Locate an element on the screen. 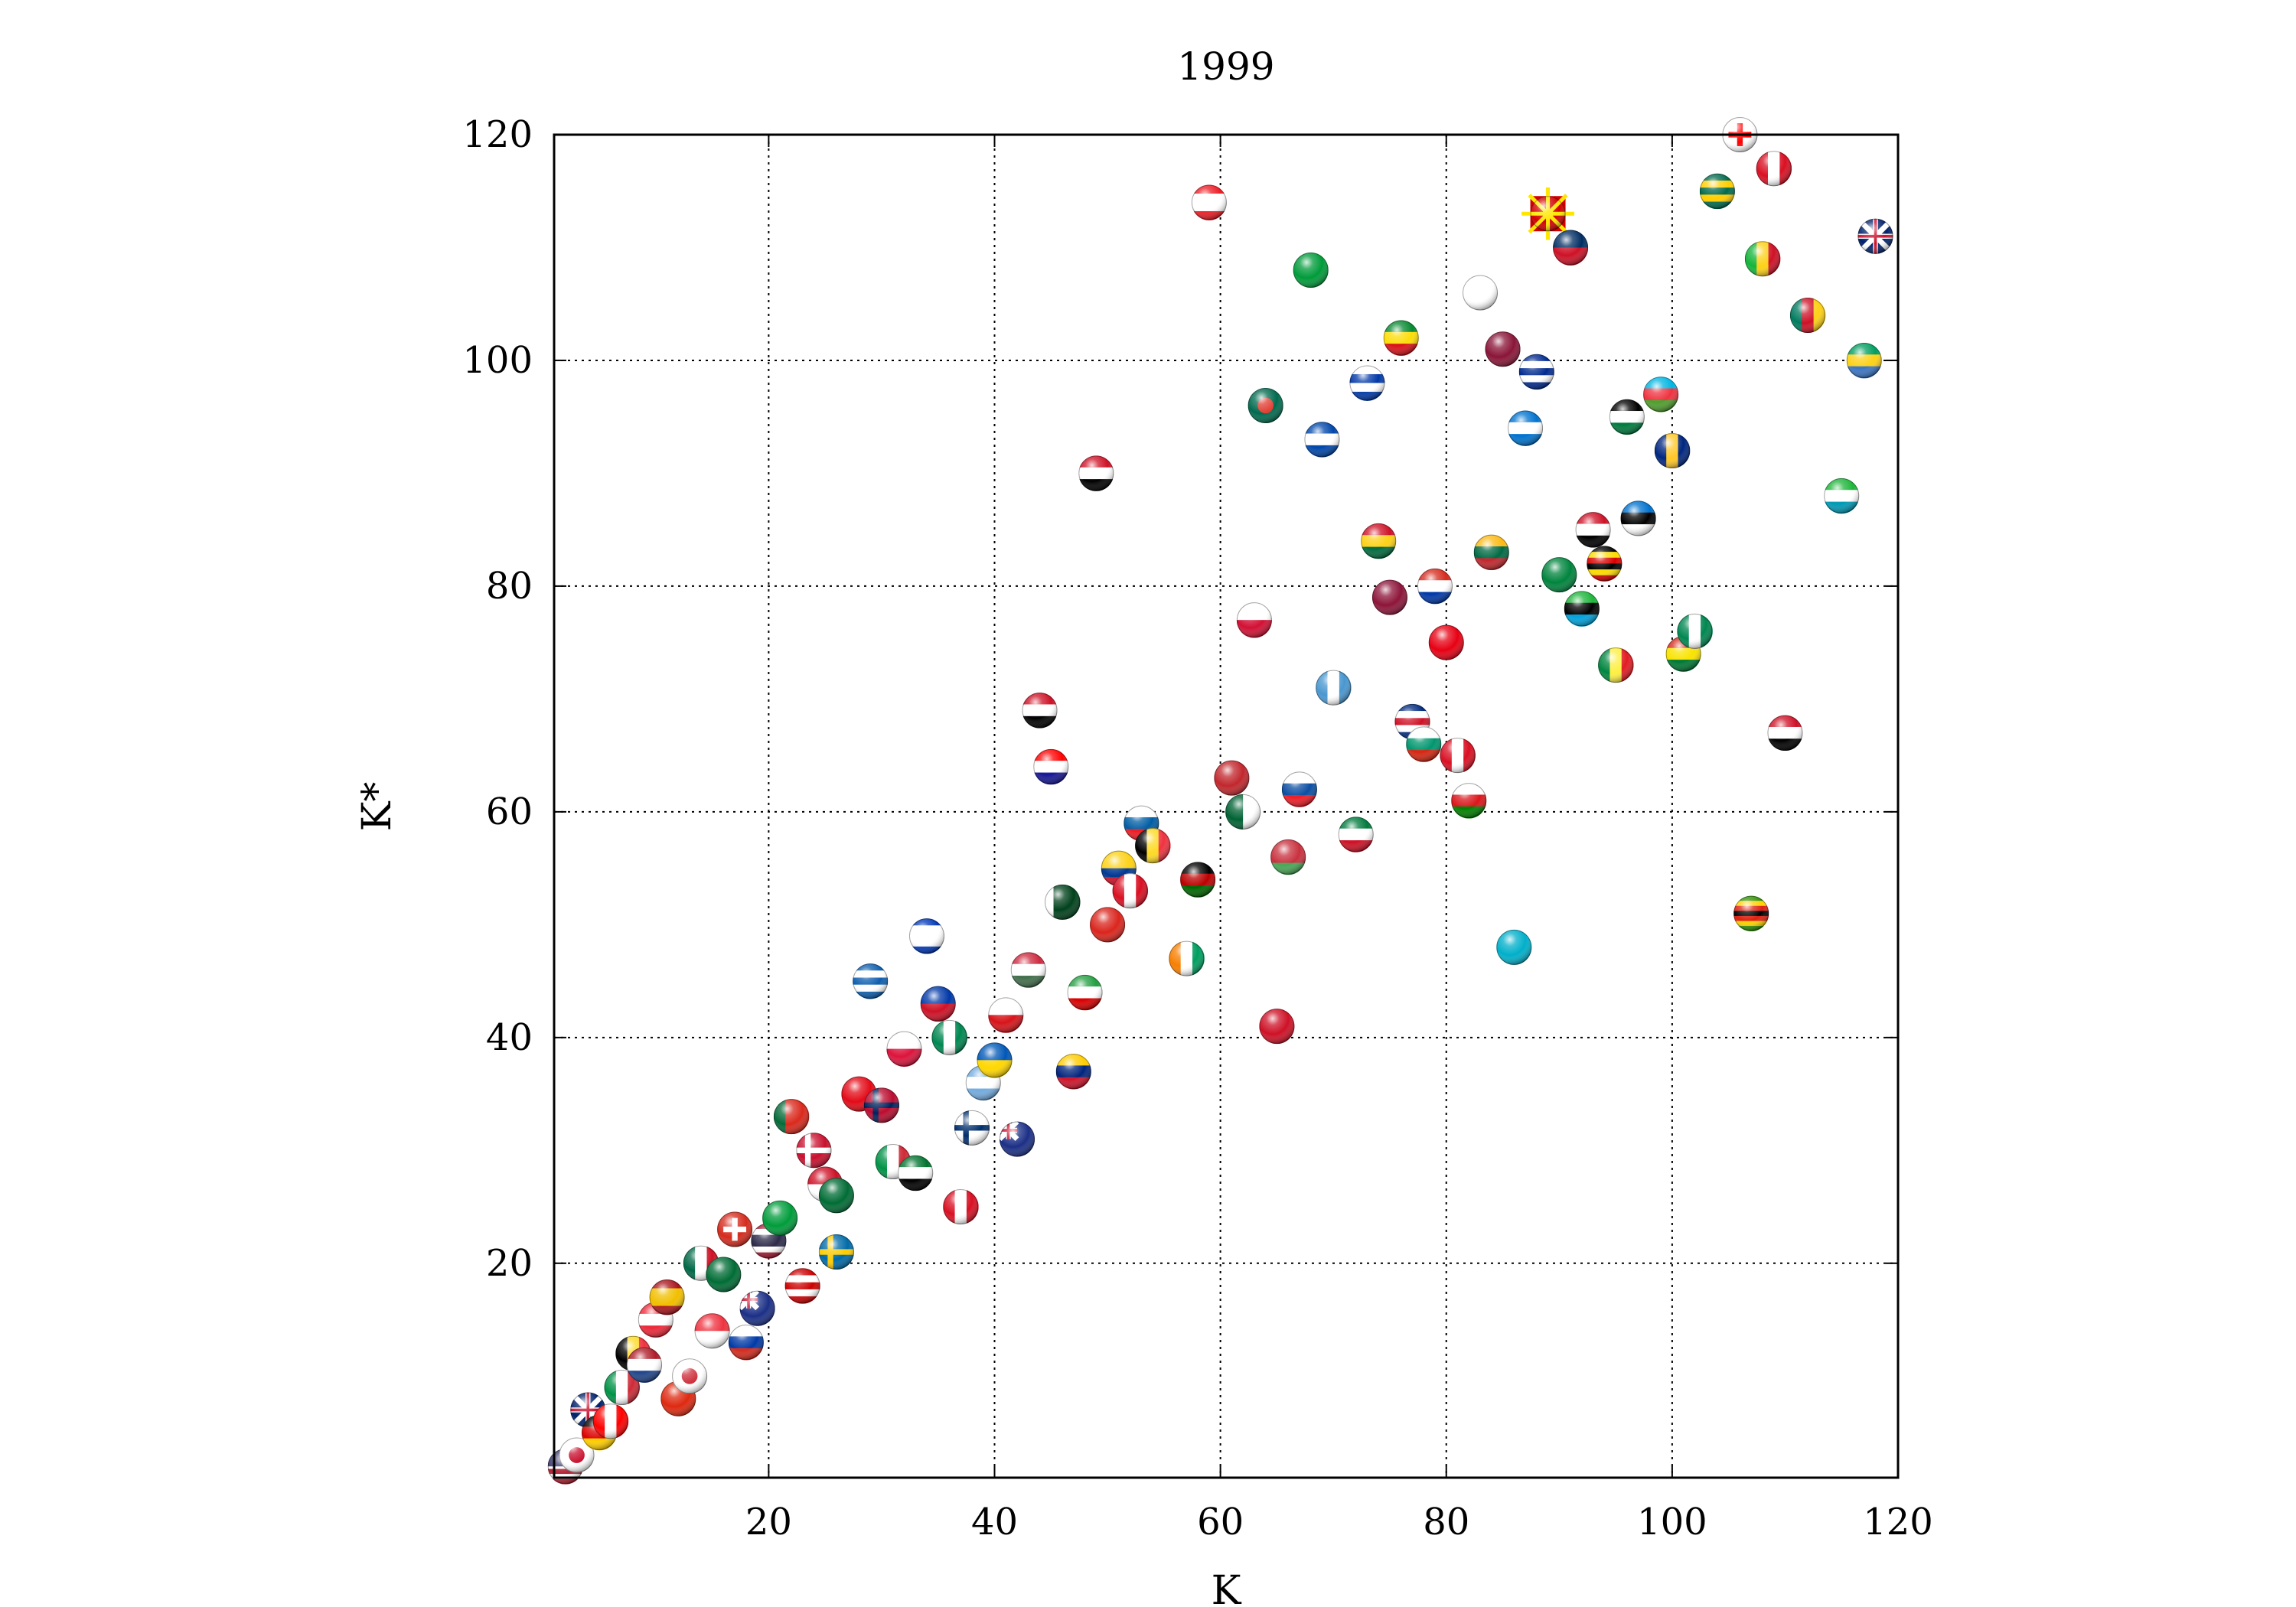 This screenshot has height=1607, width=2296. flag-marker-iran is located at coordinates (1085, 993).